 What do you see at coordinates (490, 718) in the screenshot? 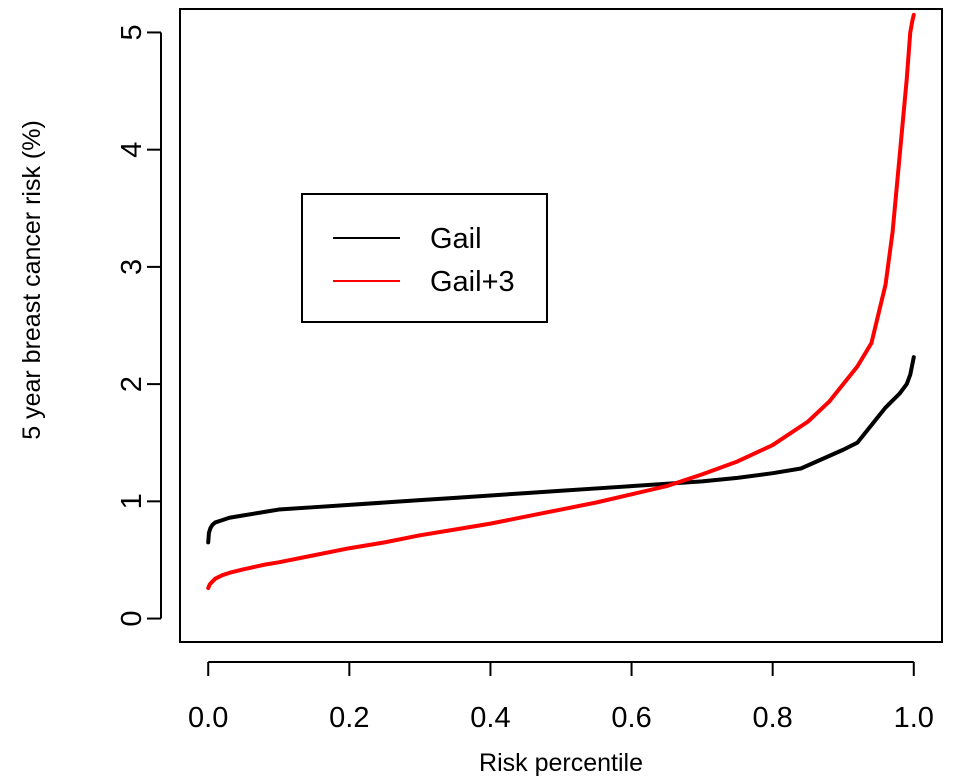
I see `x-tick-label: 0.4` at bounding box center [490, 718].